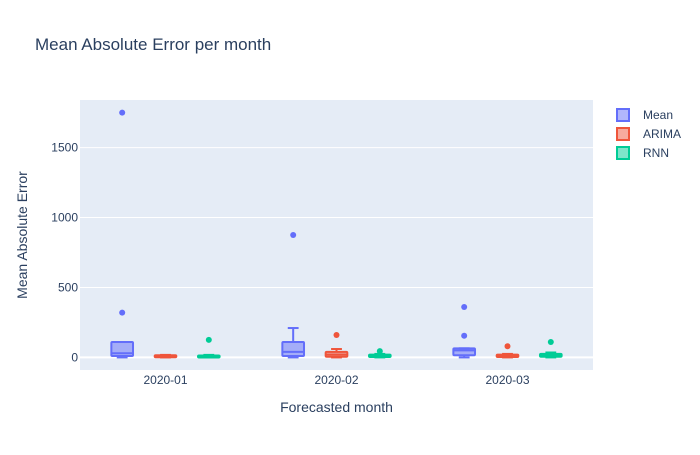  Describe the element at coordinates (658, 115) in the screenshot. I see `legend-label-mean: Mean` at that location.